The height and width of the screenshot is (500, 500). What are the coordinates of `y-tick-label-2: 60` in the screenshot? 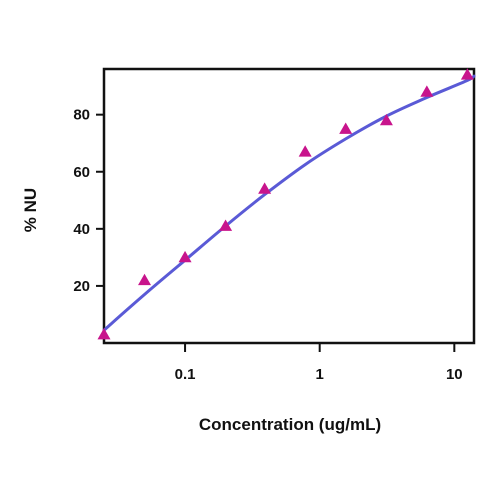 It's located at (81, 172).